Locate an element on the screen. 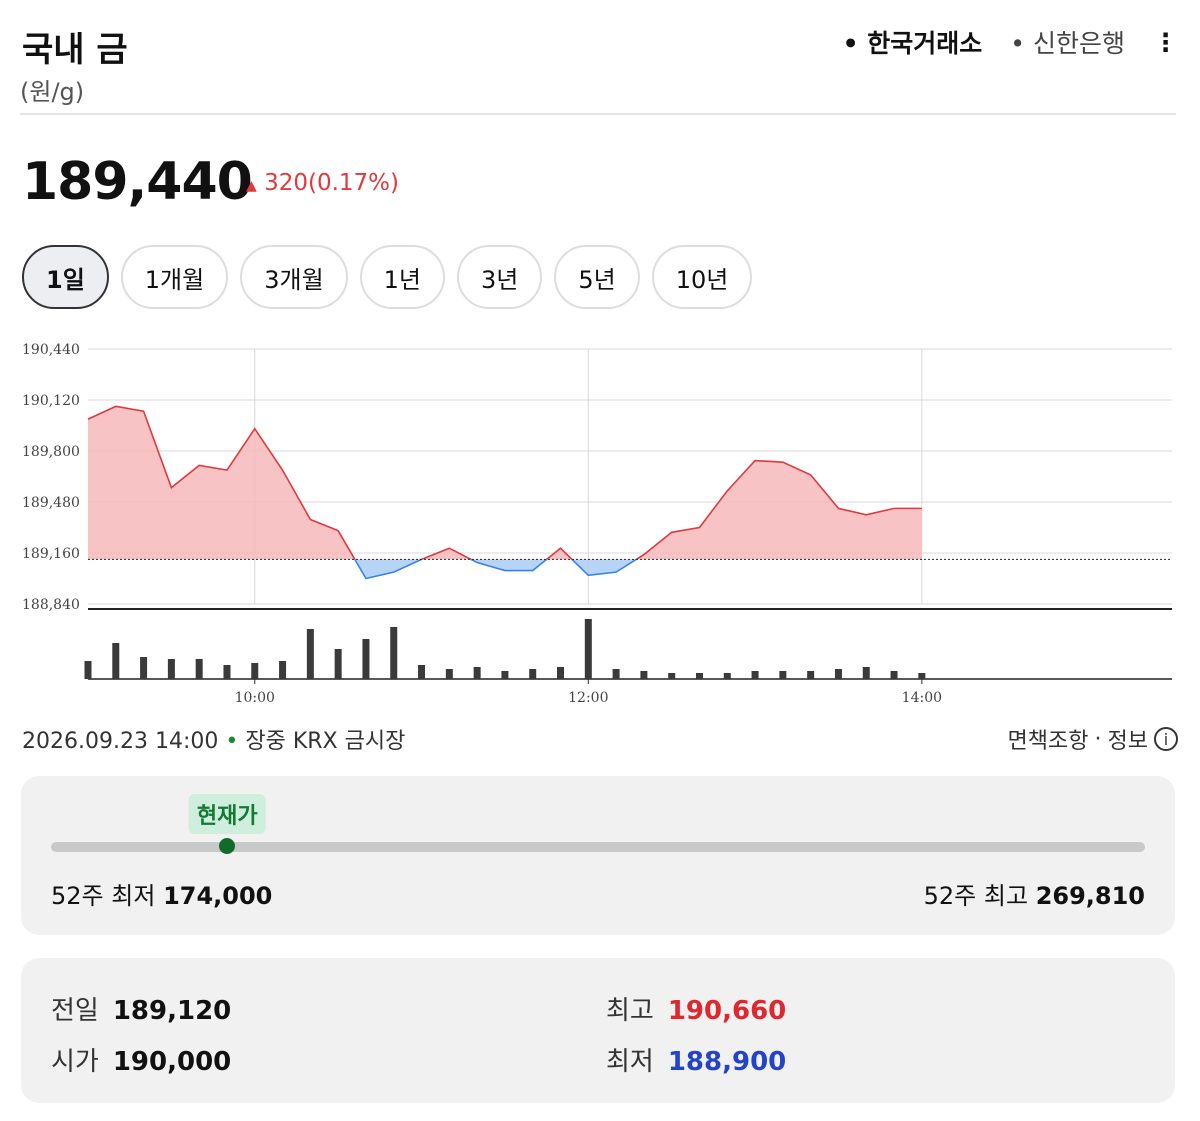 The width and height of the screenshot is (1200, 1121). y-tick-label: 188,840 is located at coordinates (51, 605).